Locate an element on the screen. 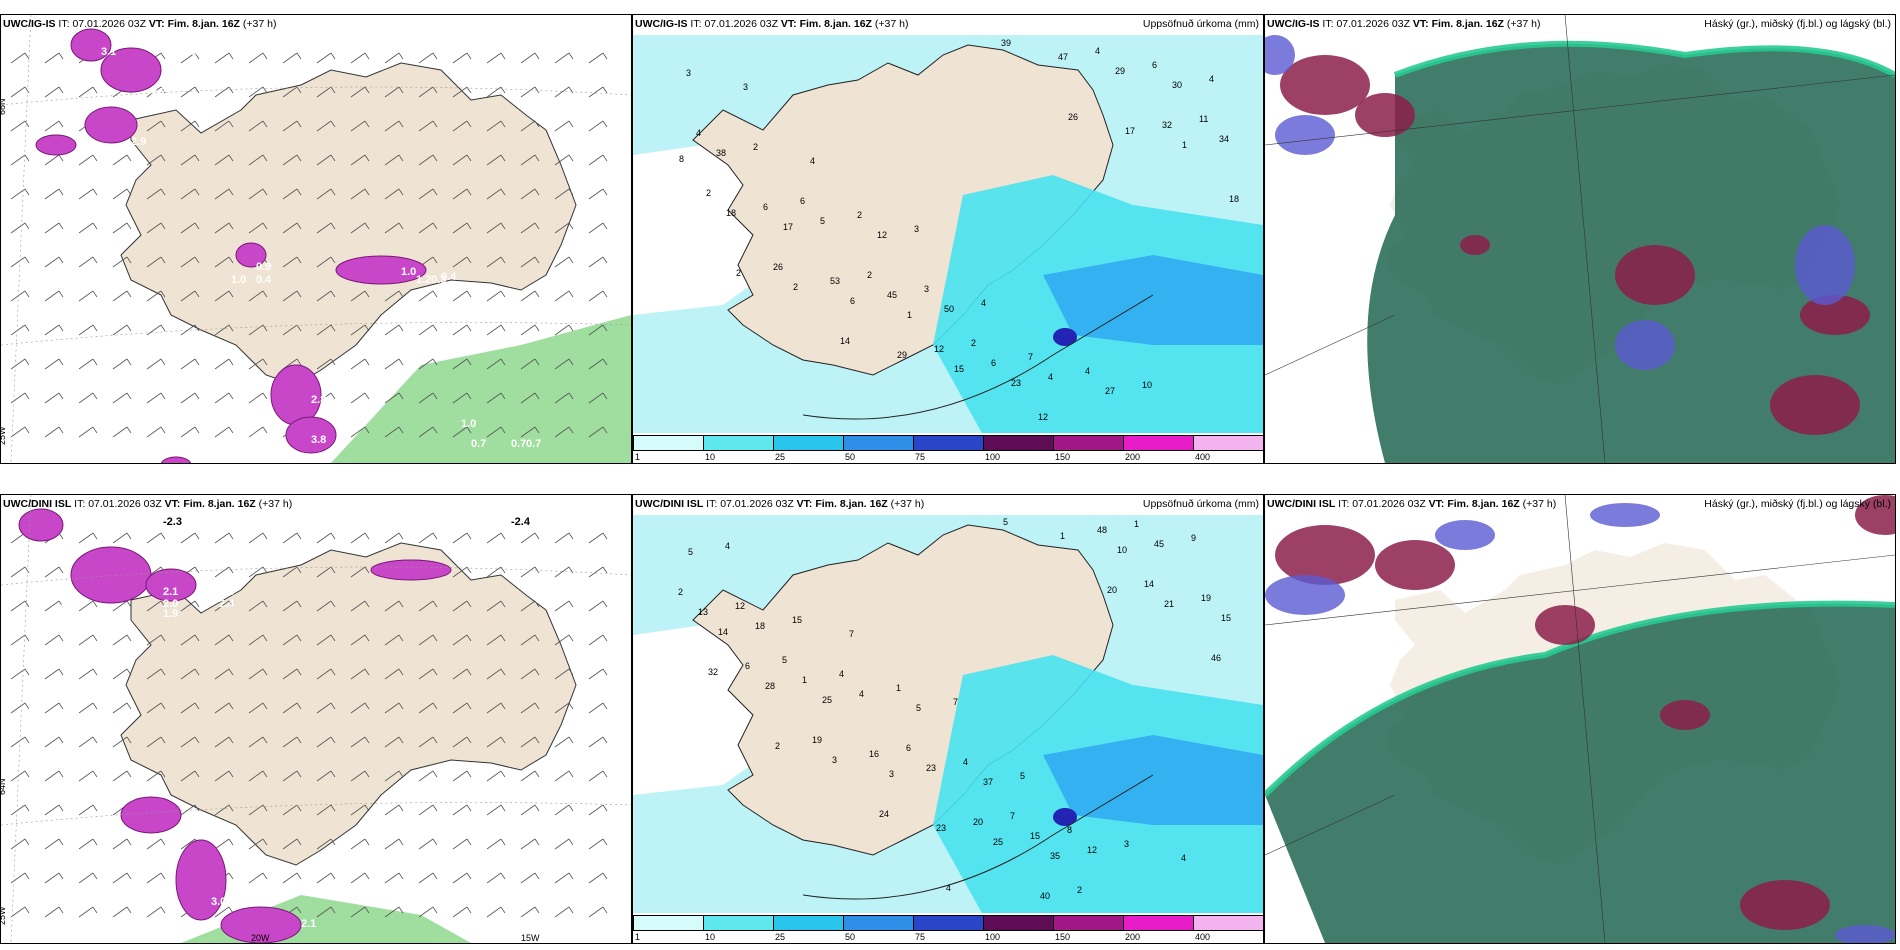  precip-value-label: 37 is located at coordinates (988, 782).